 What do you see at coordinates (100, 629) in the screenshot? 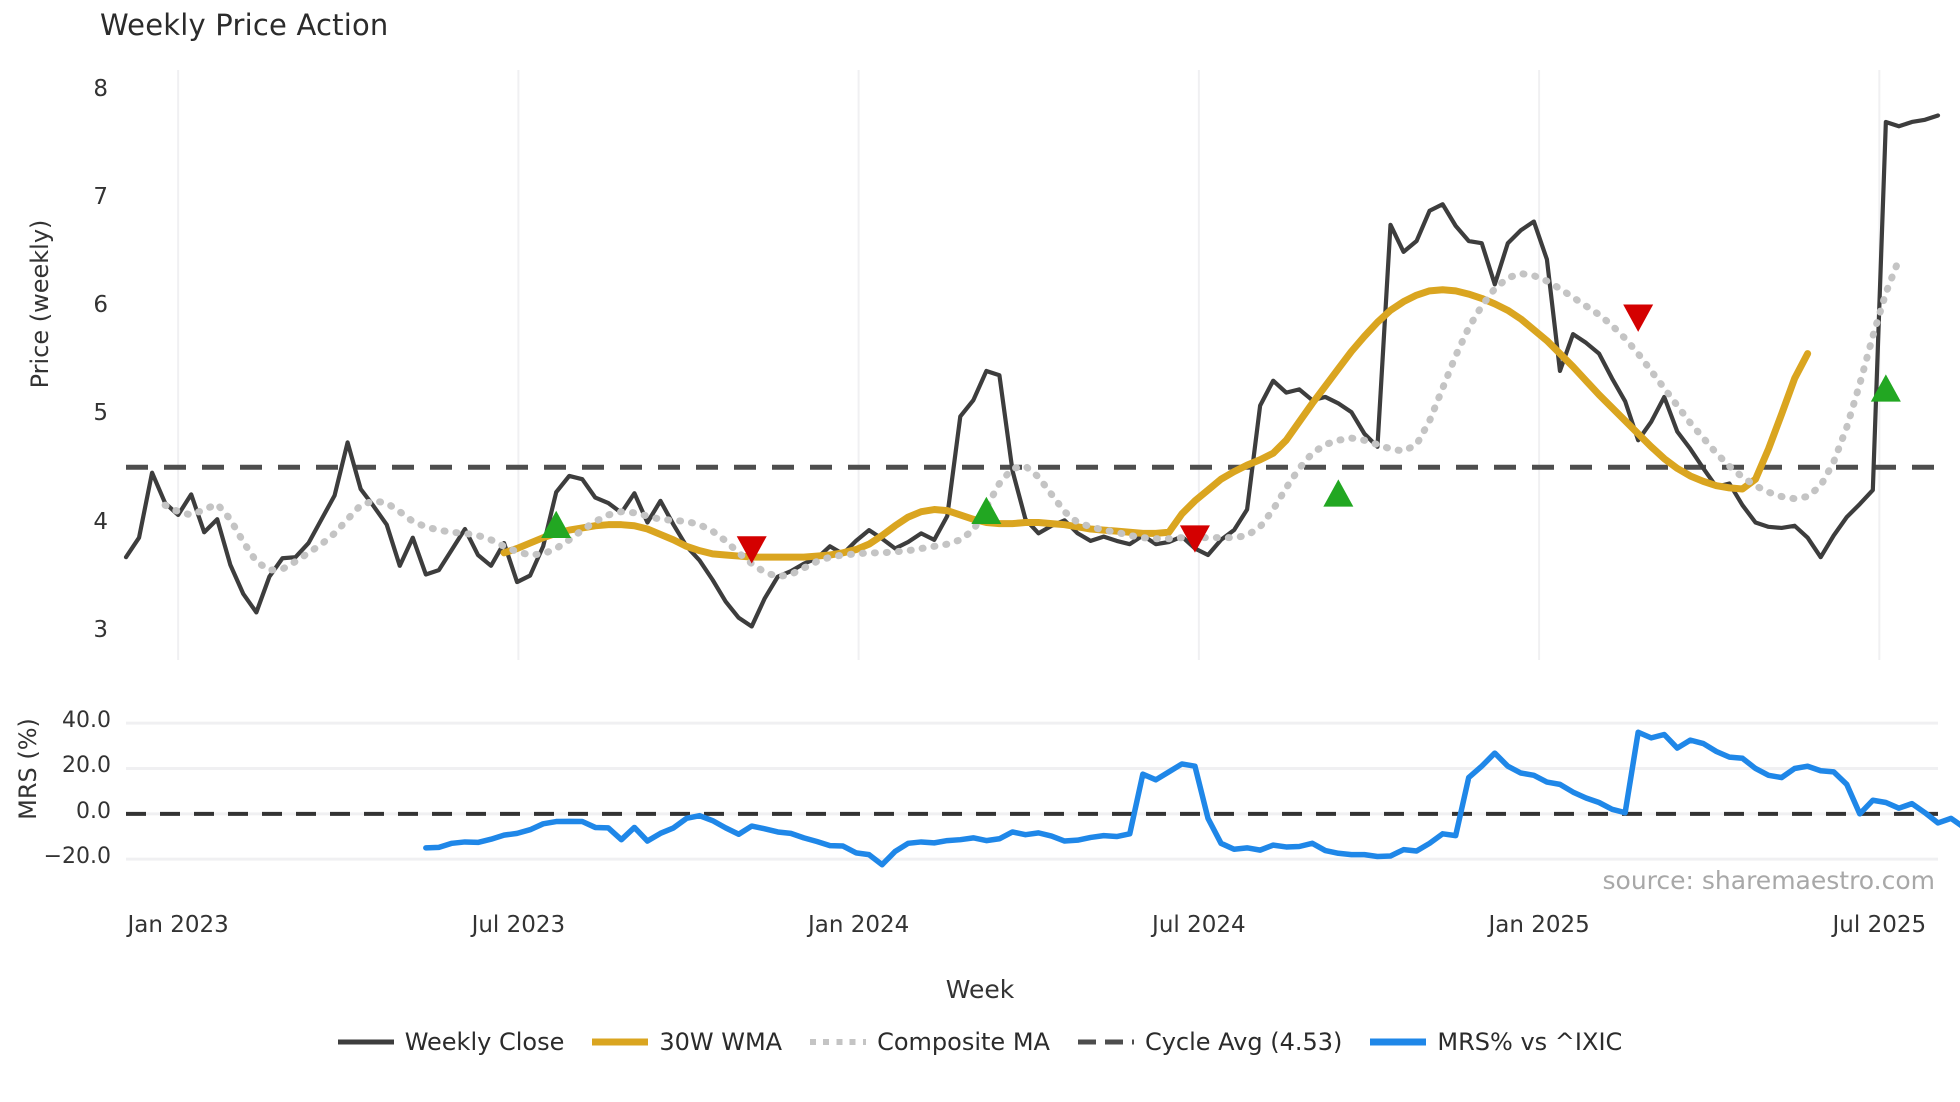
I see `price-y-tick: 3` at bounding box center [100, 629].